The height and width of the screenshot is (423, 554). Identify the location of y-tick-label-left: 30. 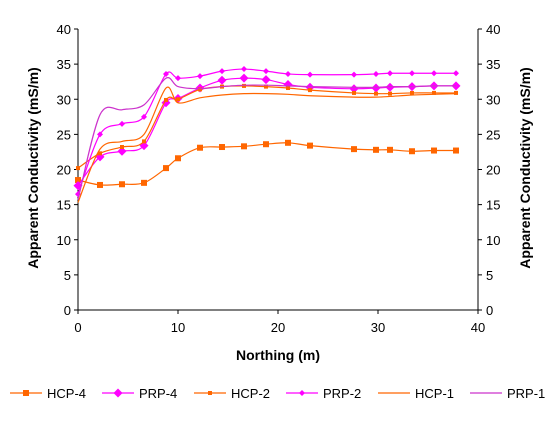
(64, 99).